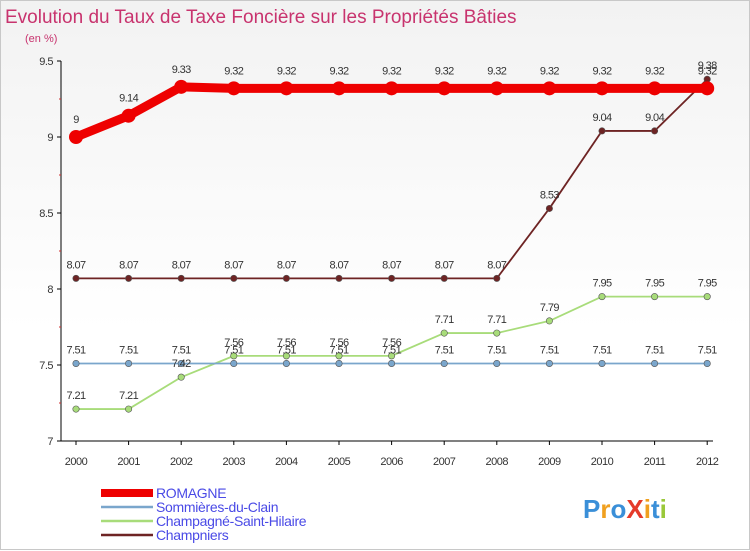 This screenshot has width=750, height=551. I want to click on chart-subtitle: (en %), so click(41, 39).